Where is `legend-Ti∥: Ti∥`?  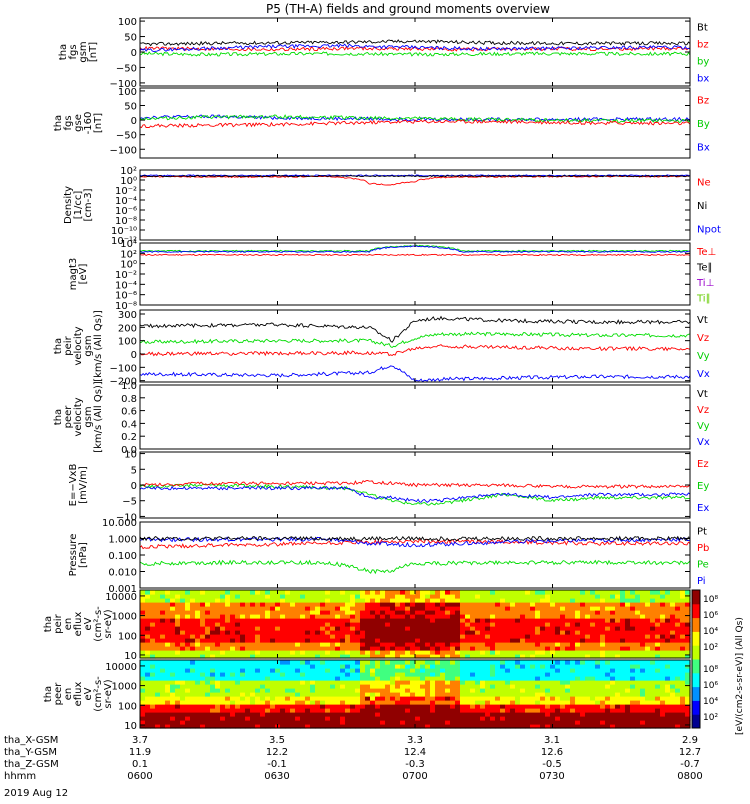 legend-Ti∥: Ti∥ is located at coordinates (703, 298).